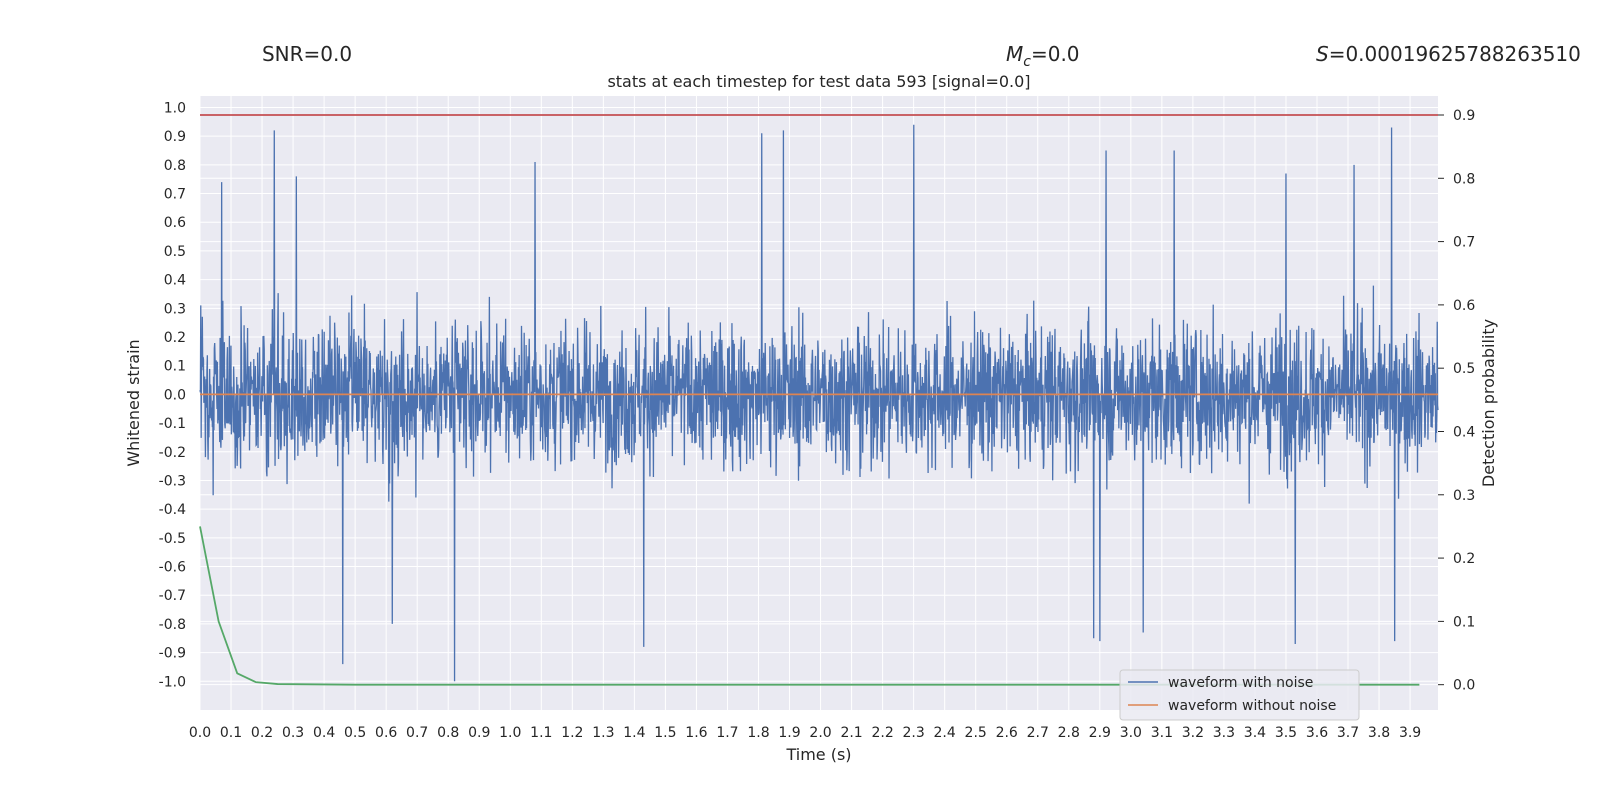 This screenshot has width=1600, height=800. What do you see at coordinates (818, 754) in the screenshot?
I see `x-axis-label: Time (s)` at bounding box center [818, 754].